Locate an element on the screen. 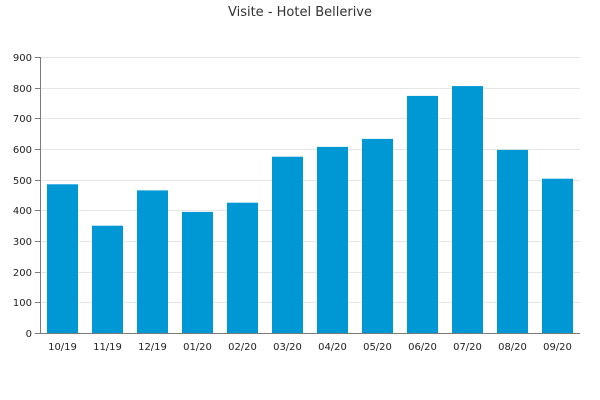 This screenshot has height=400, width=600. x-tick-label: 10/19 is located at coordinates (62, 347).